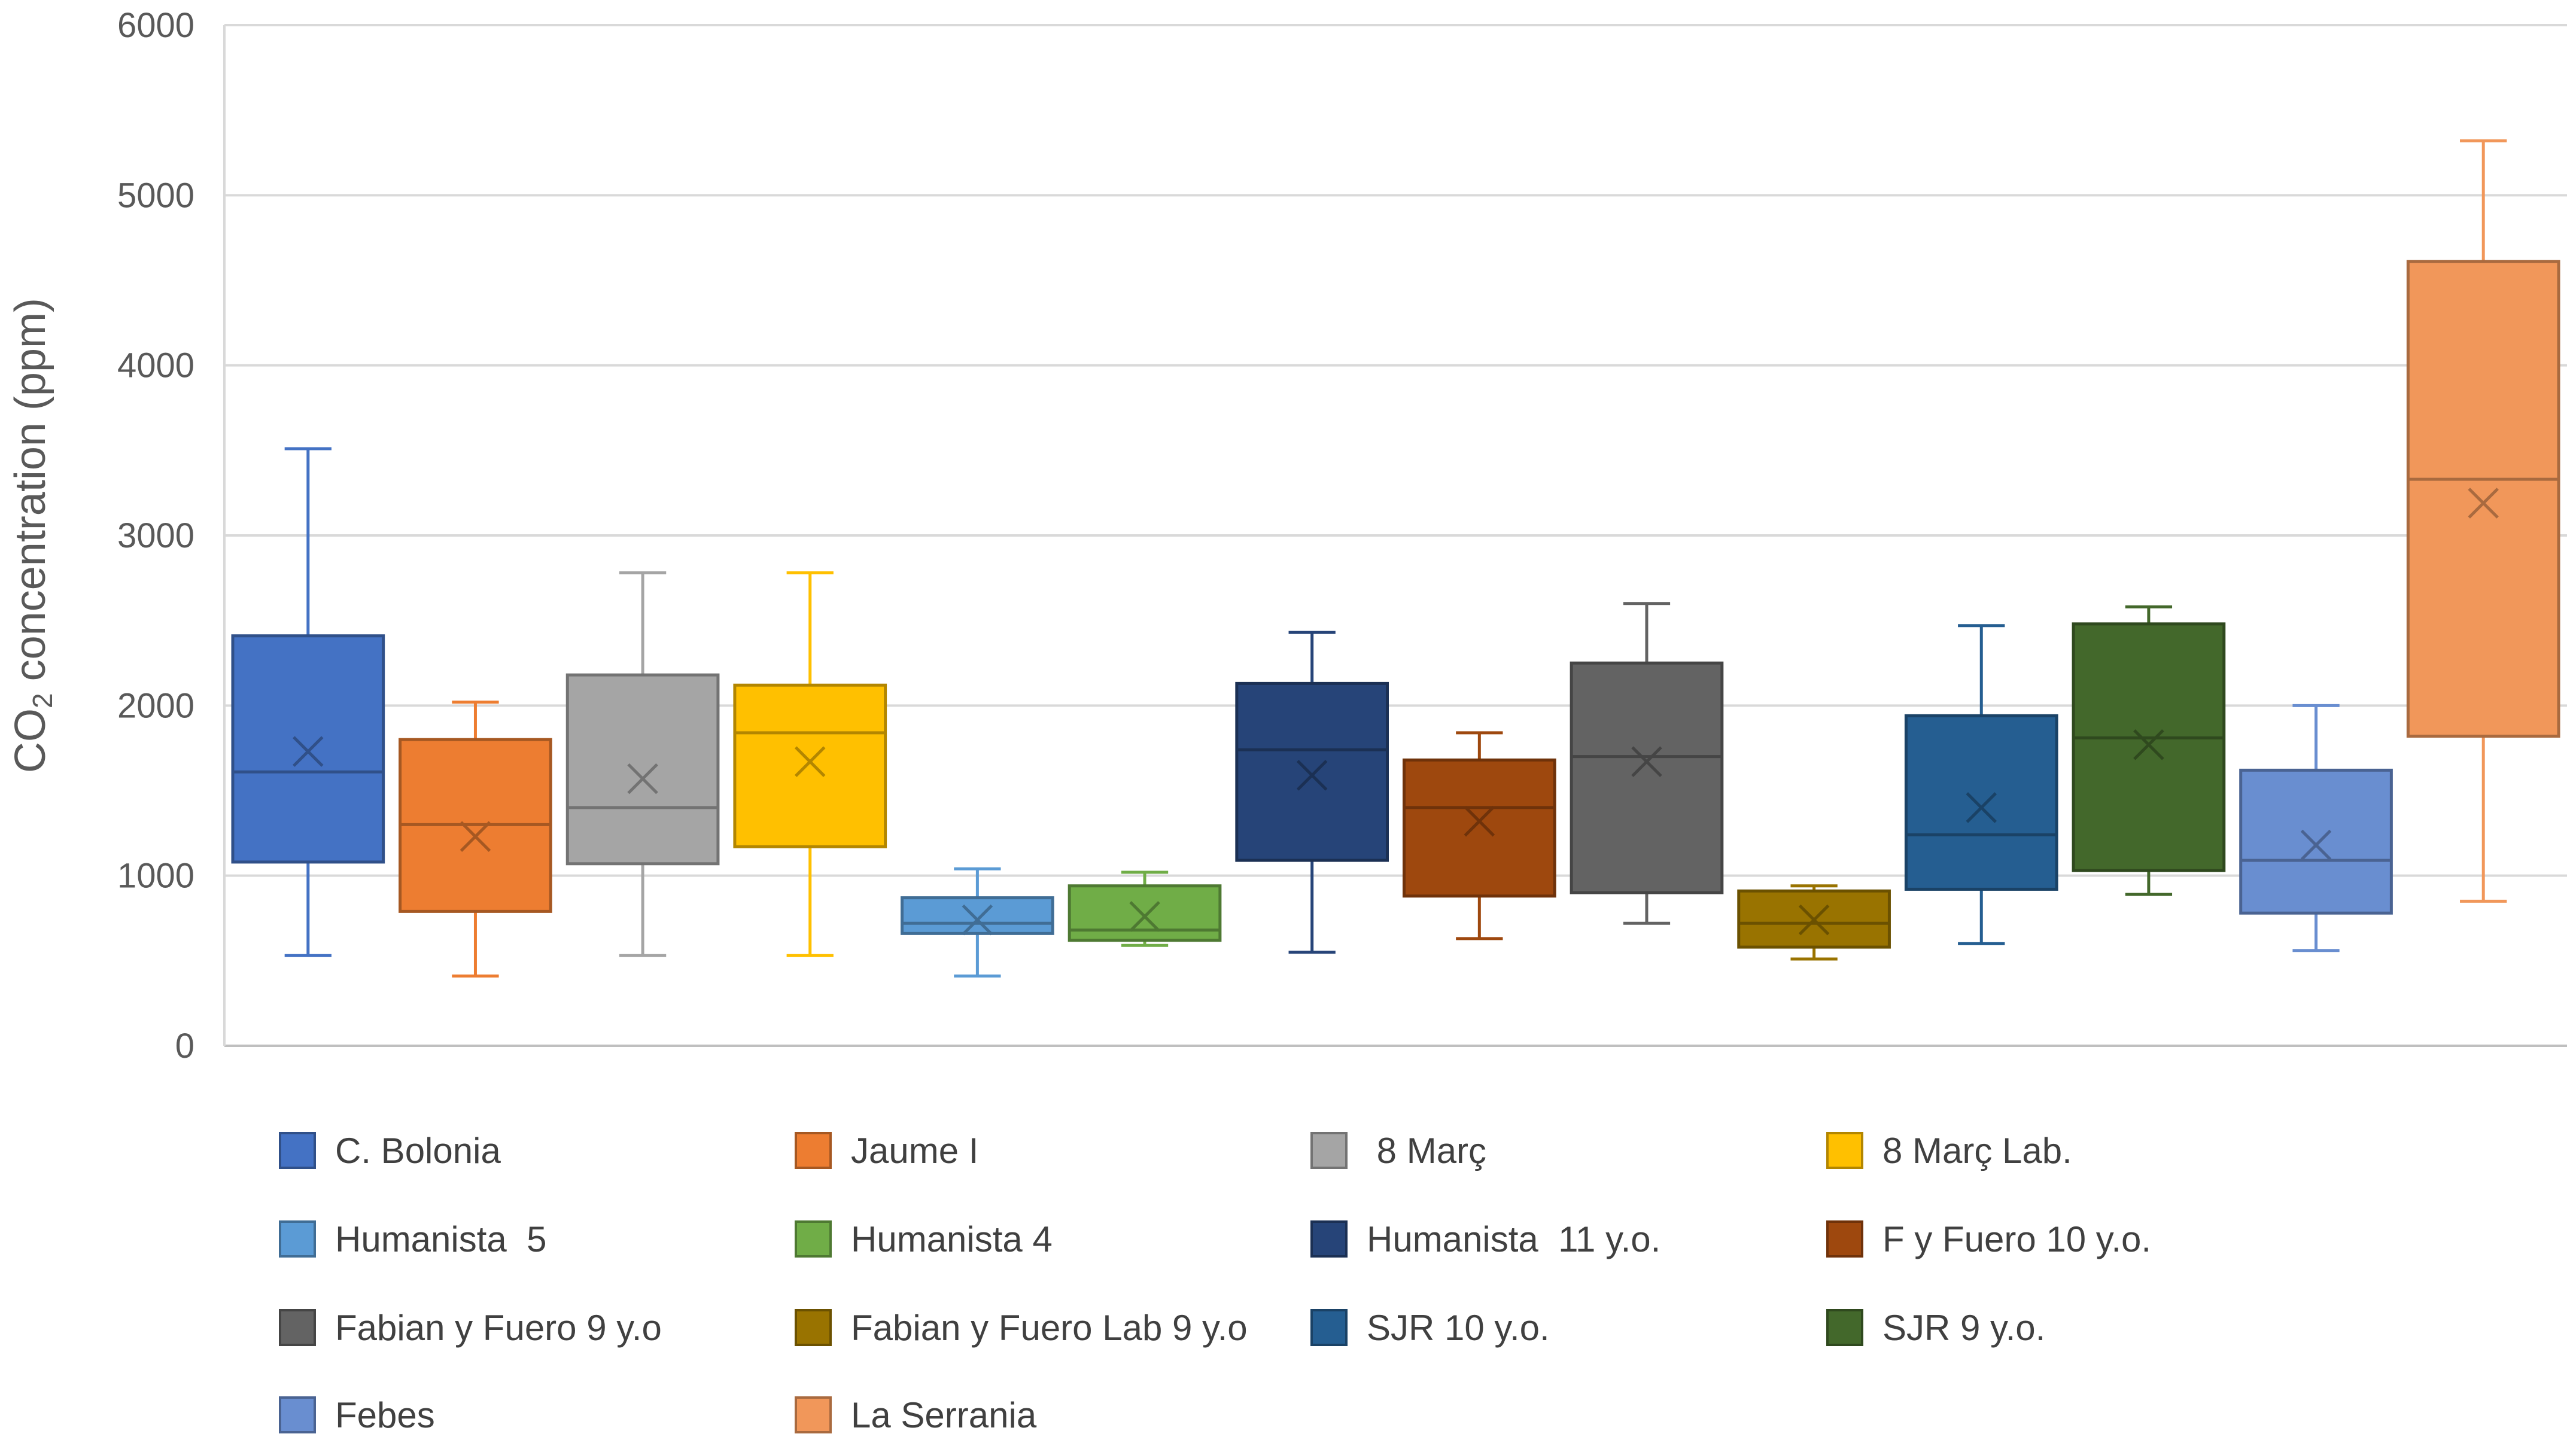 The width and height of the screenshot is (2576, 1446). What do you see at coordinates (2016, 1239) in the screenshot?
I see `legend-label: F y Fuero 10 y.o.` at bounding box center [2016, 1239].